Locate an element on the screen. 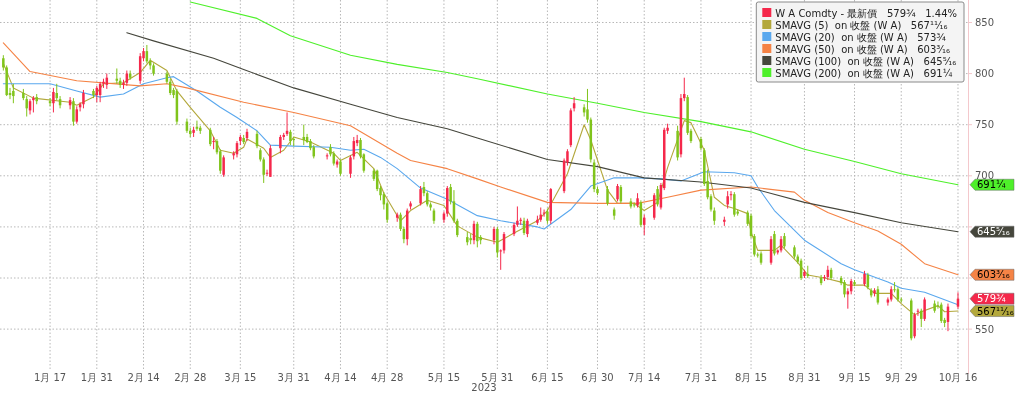  value-tag: 579¾ is located at coordinates (992, 298).